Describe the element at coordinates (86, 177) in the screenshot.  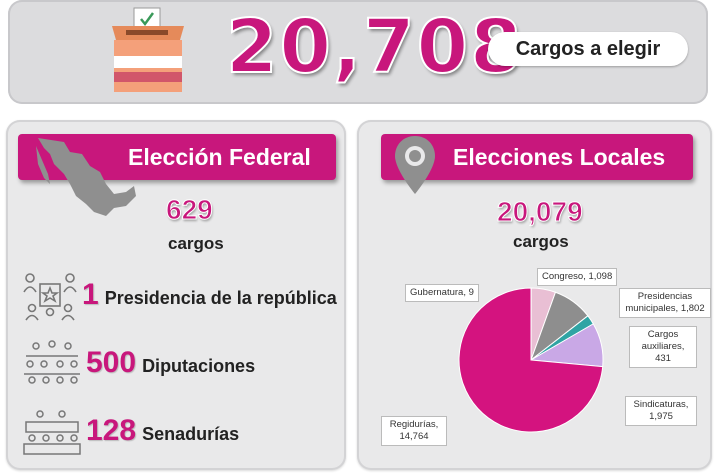
I see `mexico-map-icon` at that location.